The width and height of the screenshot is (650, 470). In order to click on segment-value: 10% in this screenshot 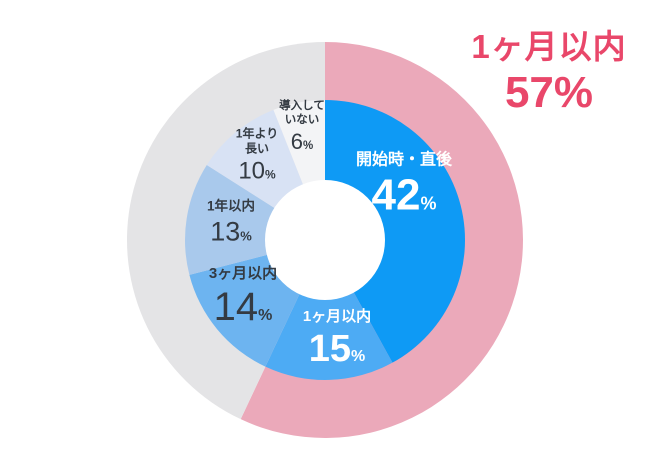, I will do `click(257, 171)`.